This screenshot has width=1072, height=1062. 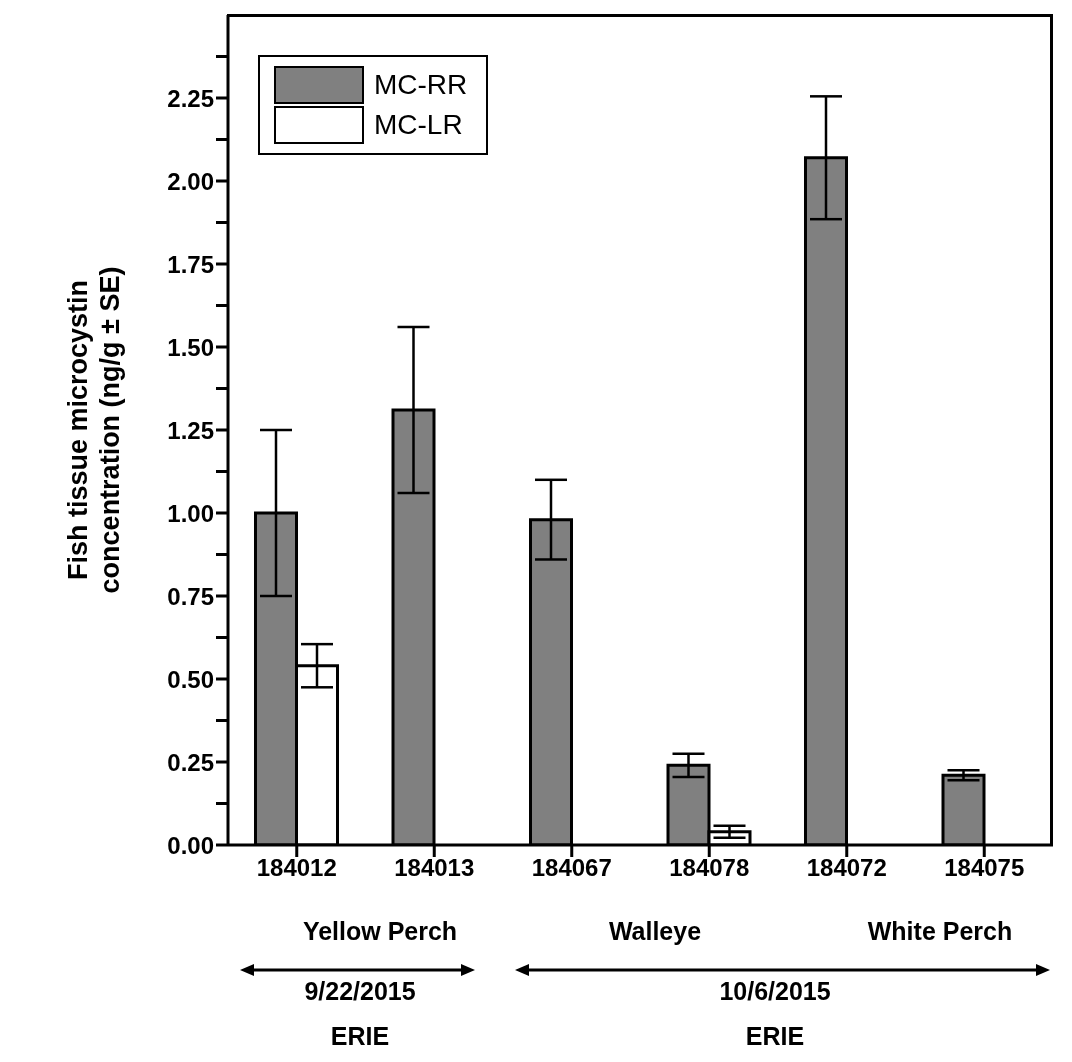 I want to click on y-tick-label: 2.00, so click(x=190, y=181).